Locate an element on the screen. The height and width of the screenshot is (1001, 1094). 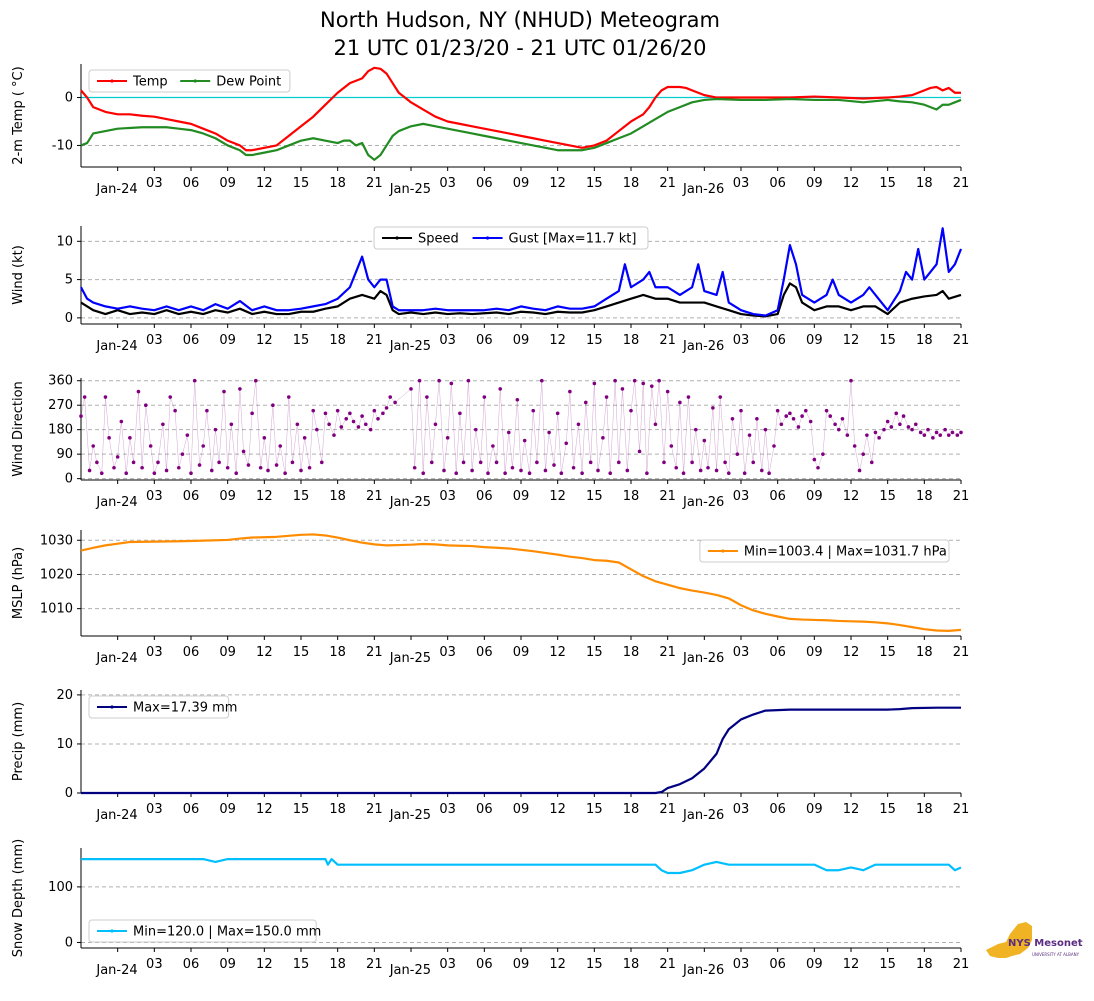
nys-mesonet-logo: NYS Mesonet UNIVERSITY AT ALBANY is located at coordinates (1034, 945).